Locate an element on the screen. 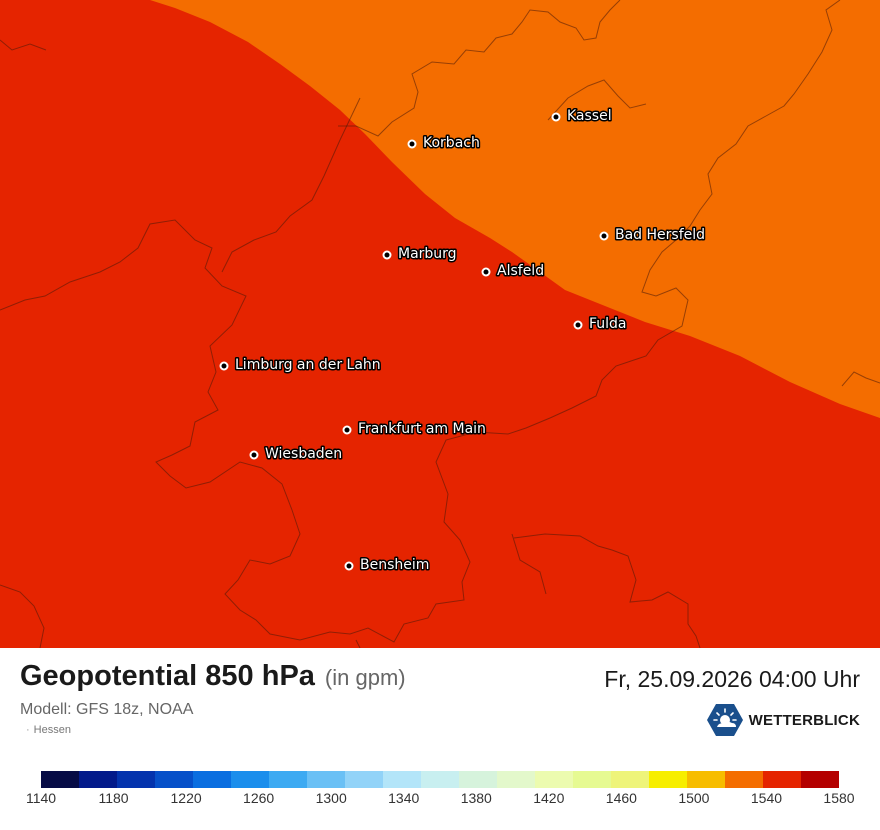 The height and width of the screenshot is (830, 880). city-marburg: Marburg is located at coordinates (420, 254).